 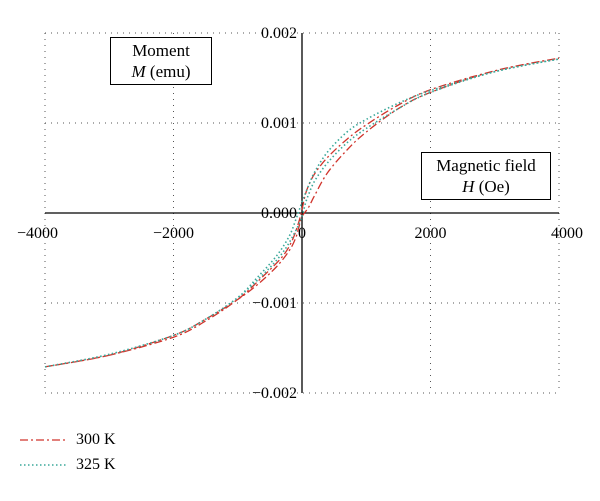 I want to click on x-axis-symbol: H, so click(x=468, y=186).